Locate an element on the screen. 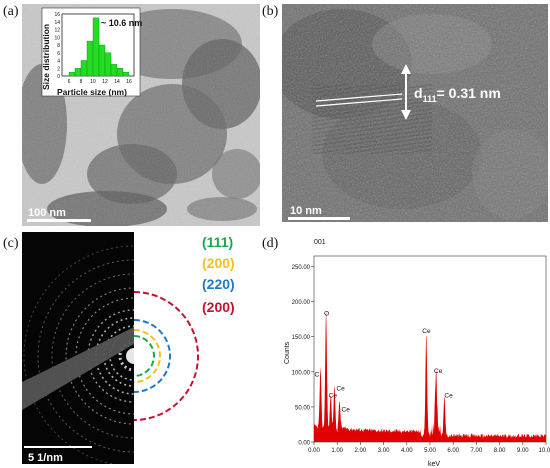 The height and width of the screenshot is (468, 550). edx-xtick-label: 8.00 is located at coordinates (500, 451).